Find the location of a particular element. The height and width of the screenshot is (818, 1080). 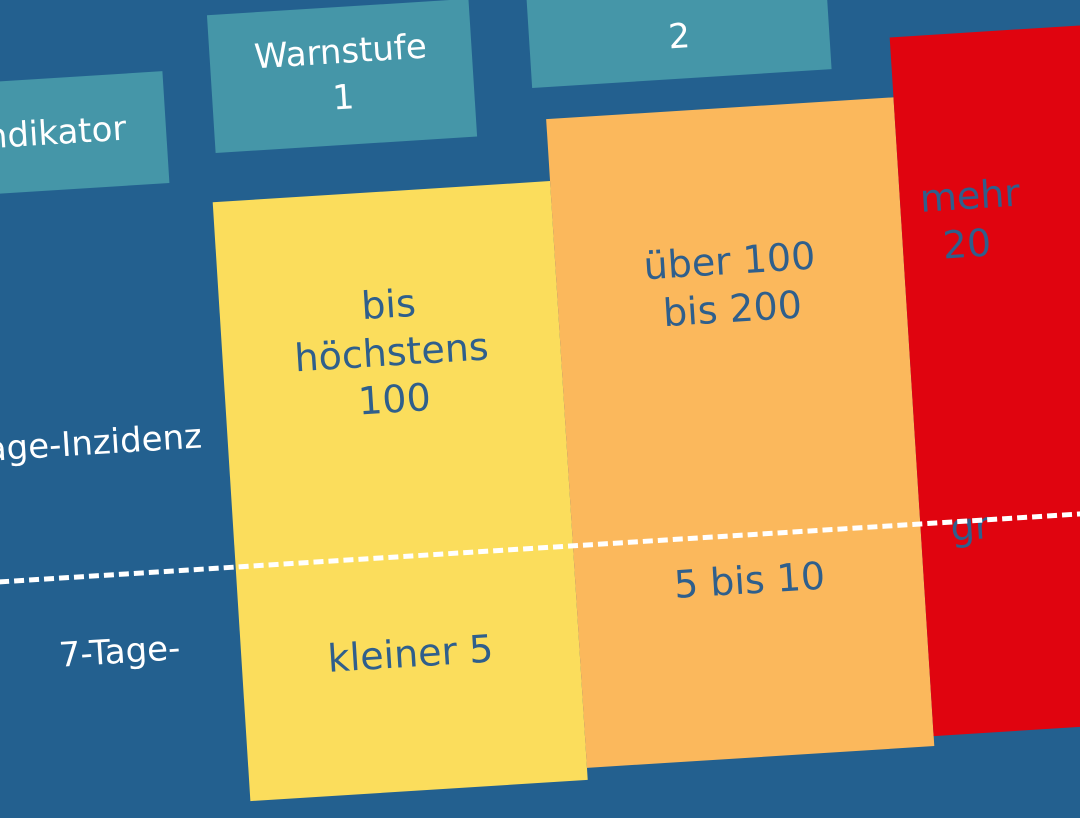

level3-incidence-value: mehr 20 is located at coordinates (999, 215).